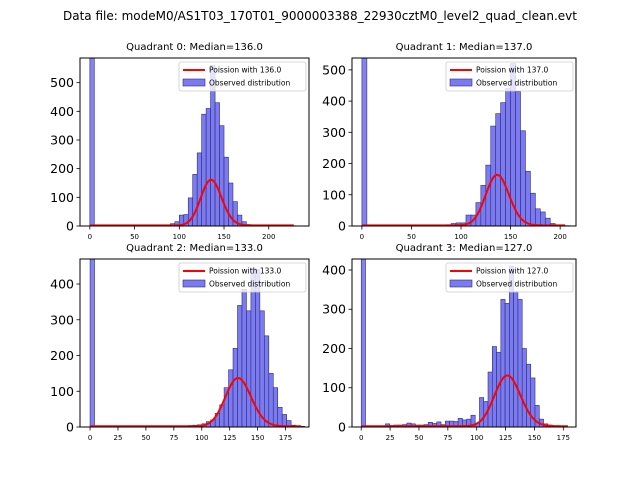 Image resolution: width=640 pixels, height=480 pixels. Describe the element at coordinates (512, 271) in the screenshot. I see `legend-label-poisson: Poission with 127.0` at that location.